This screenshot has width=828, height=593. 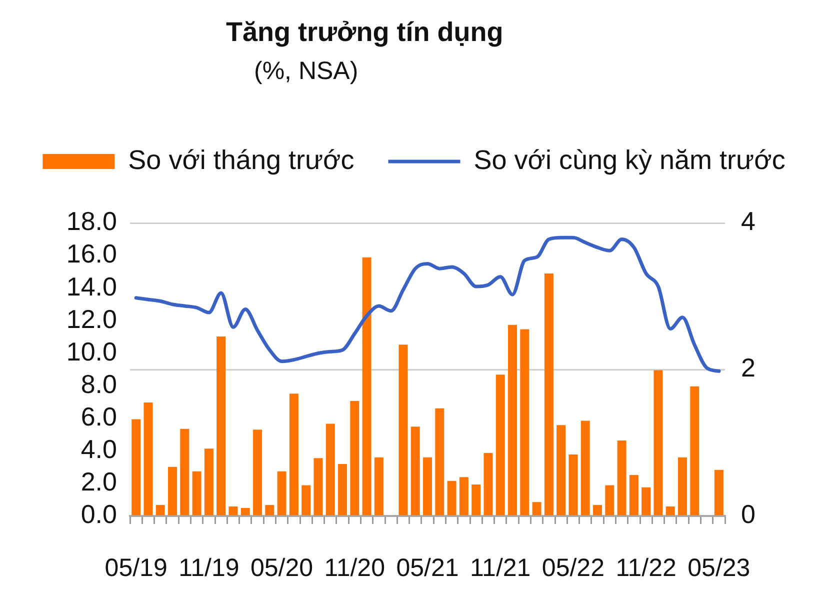 What do you see at coordinates (136, 568) in the screenshot?
I see `x-tick-label: 05/19` at bounding box center [136, 568].